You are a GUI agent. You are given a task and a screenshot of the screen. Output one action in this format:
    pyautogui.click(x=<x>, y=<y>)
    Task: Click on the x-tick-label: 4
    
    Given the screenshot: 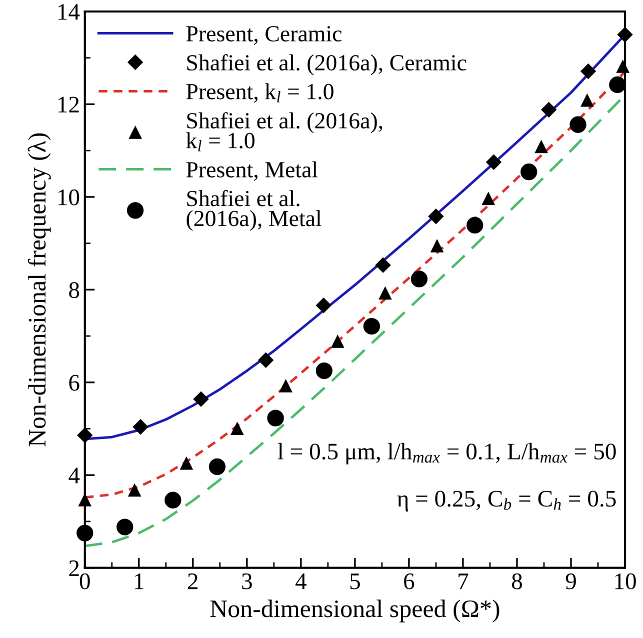 What is the action you would take?
    pyautogui.click(x=300, y=582)
    